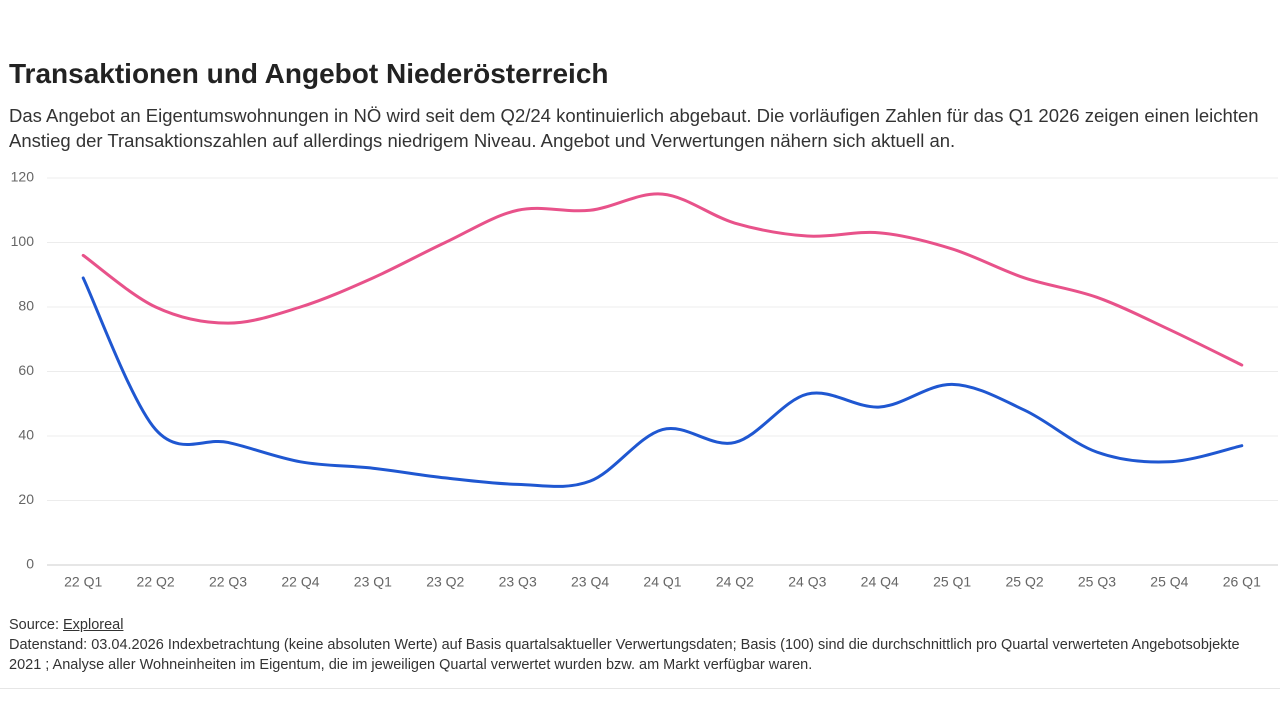  Describe the element at coordinates (373, 582) in the screenshot. I see `x-tick-label: 23 Q1` at that location.